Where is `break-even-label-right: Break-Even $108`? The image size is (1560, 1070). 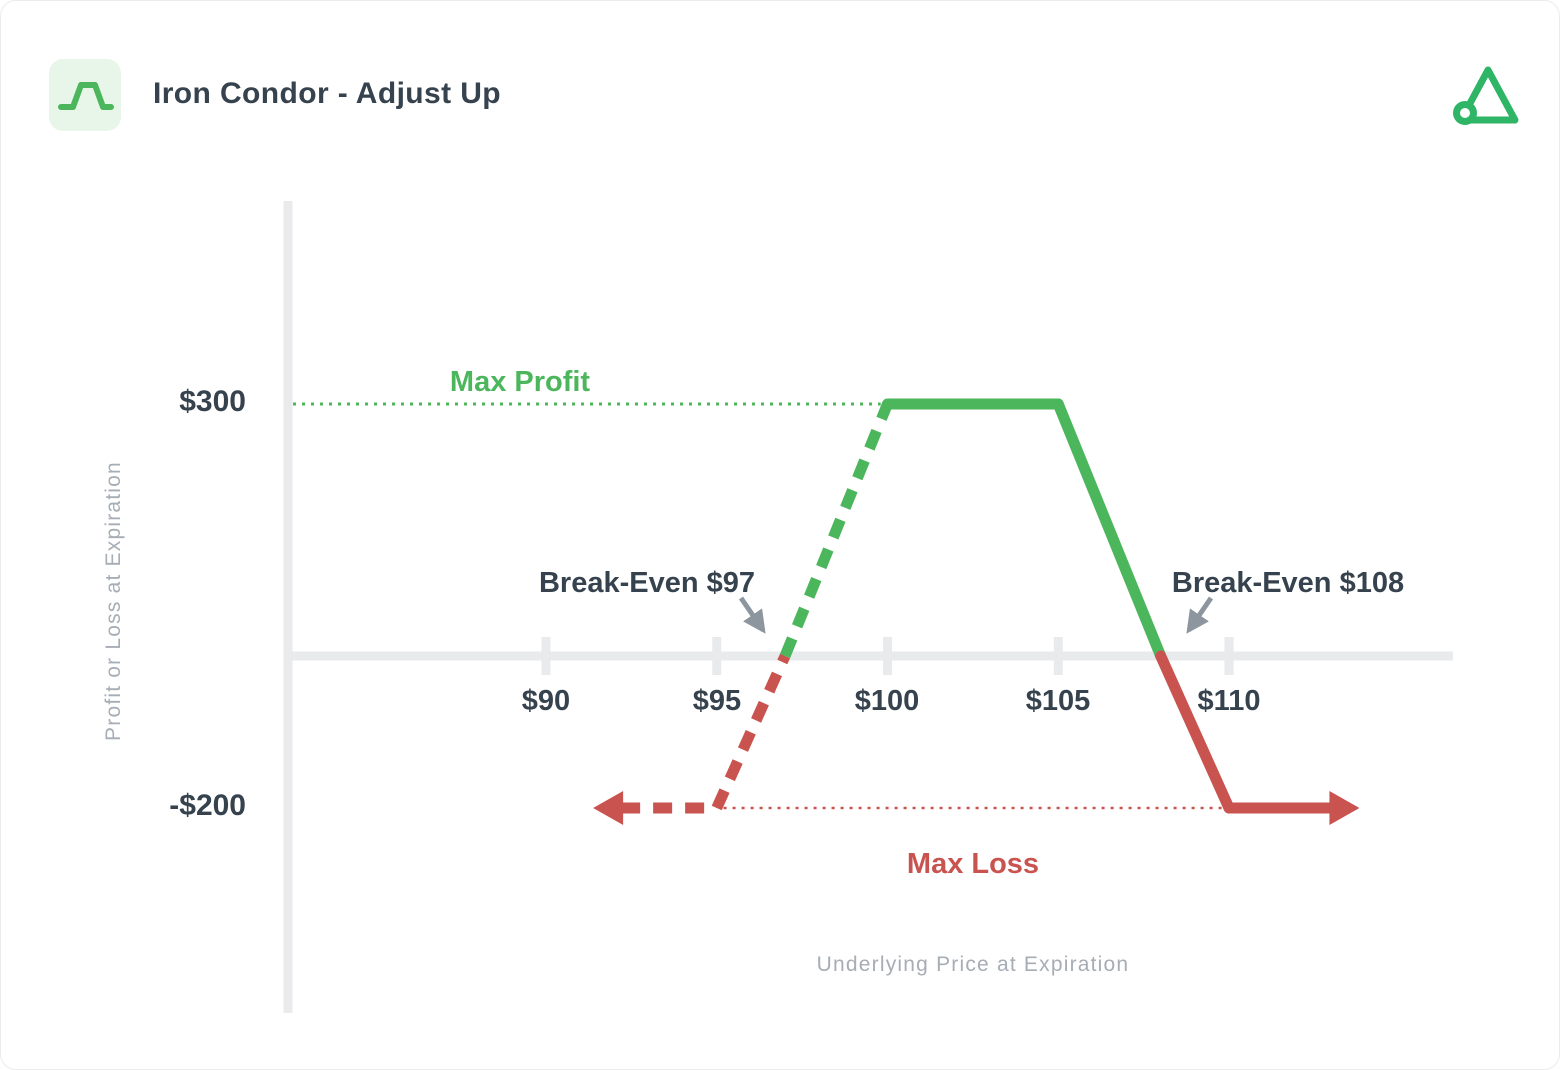
break-even-label-right: Break-Even $108 is located at coordinates (1288, 583).